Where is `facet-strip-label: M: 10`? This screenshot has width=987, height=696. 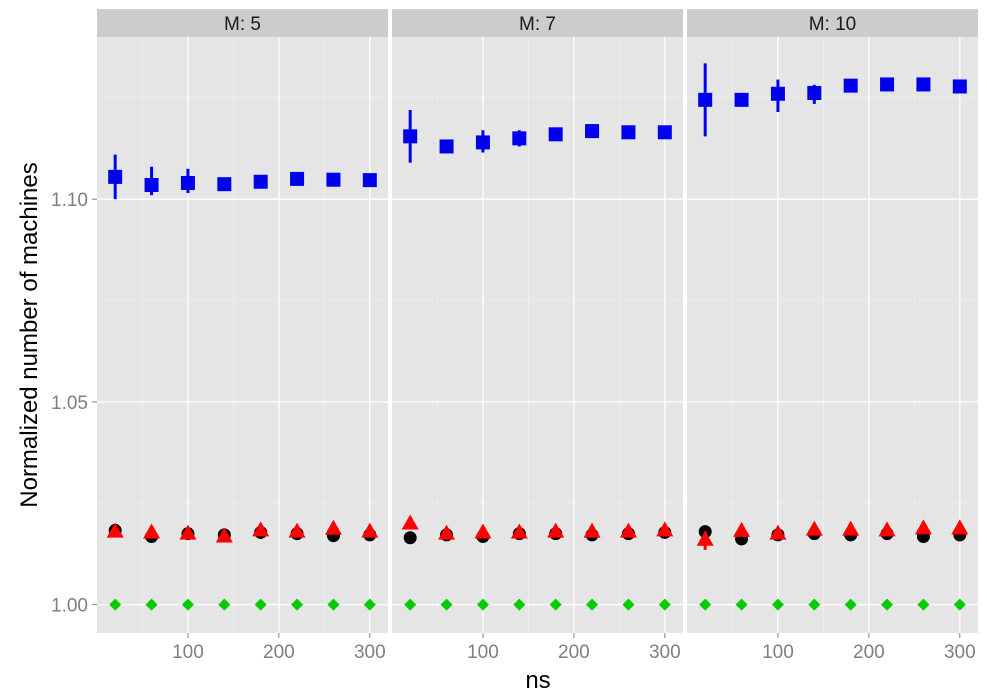
facet-strip-label: M: 10 is located at coordinates (833, 24).